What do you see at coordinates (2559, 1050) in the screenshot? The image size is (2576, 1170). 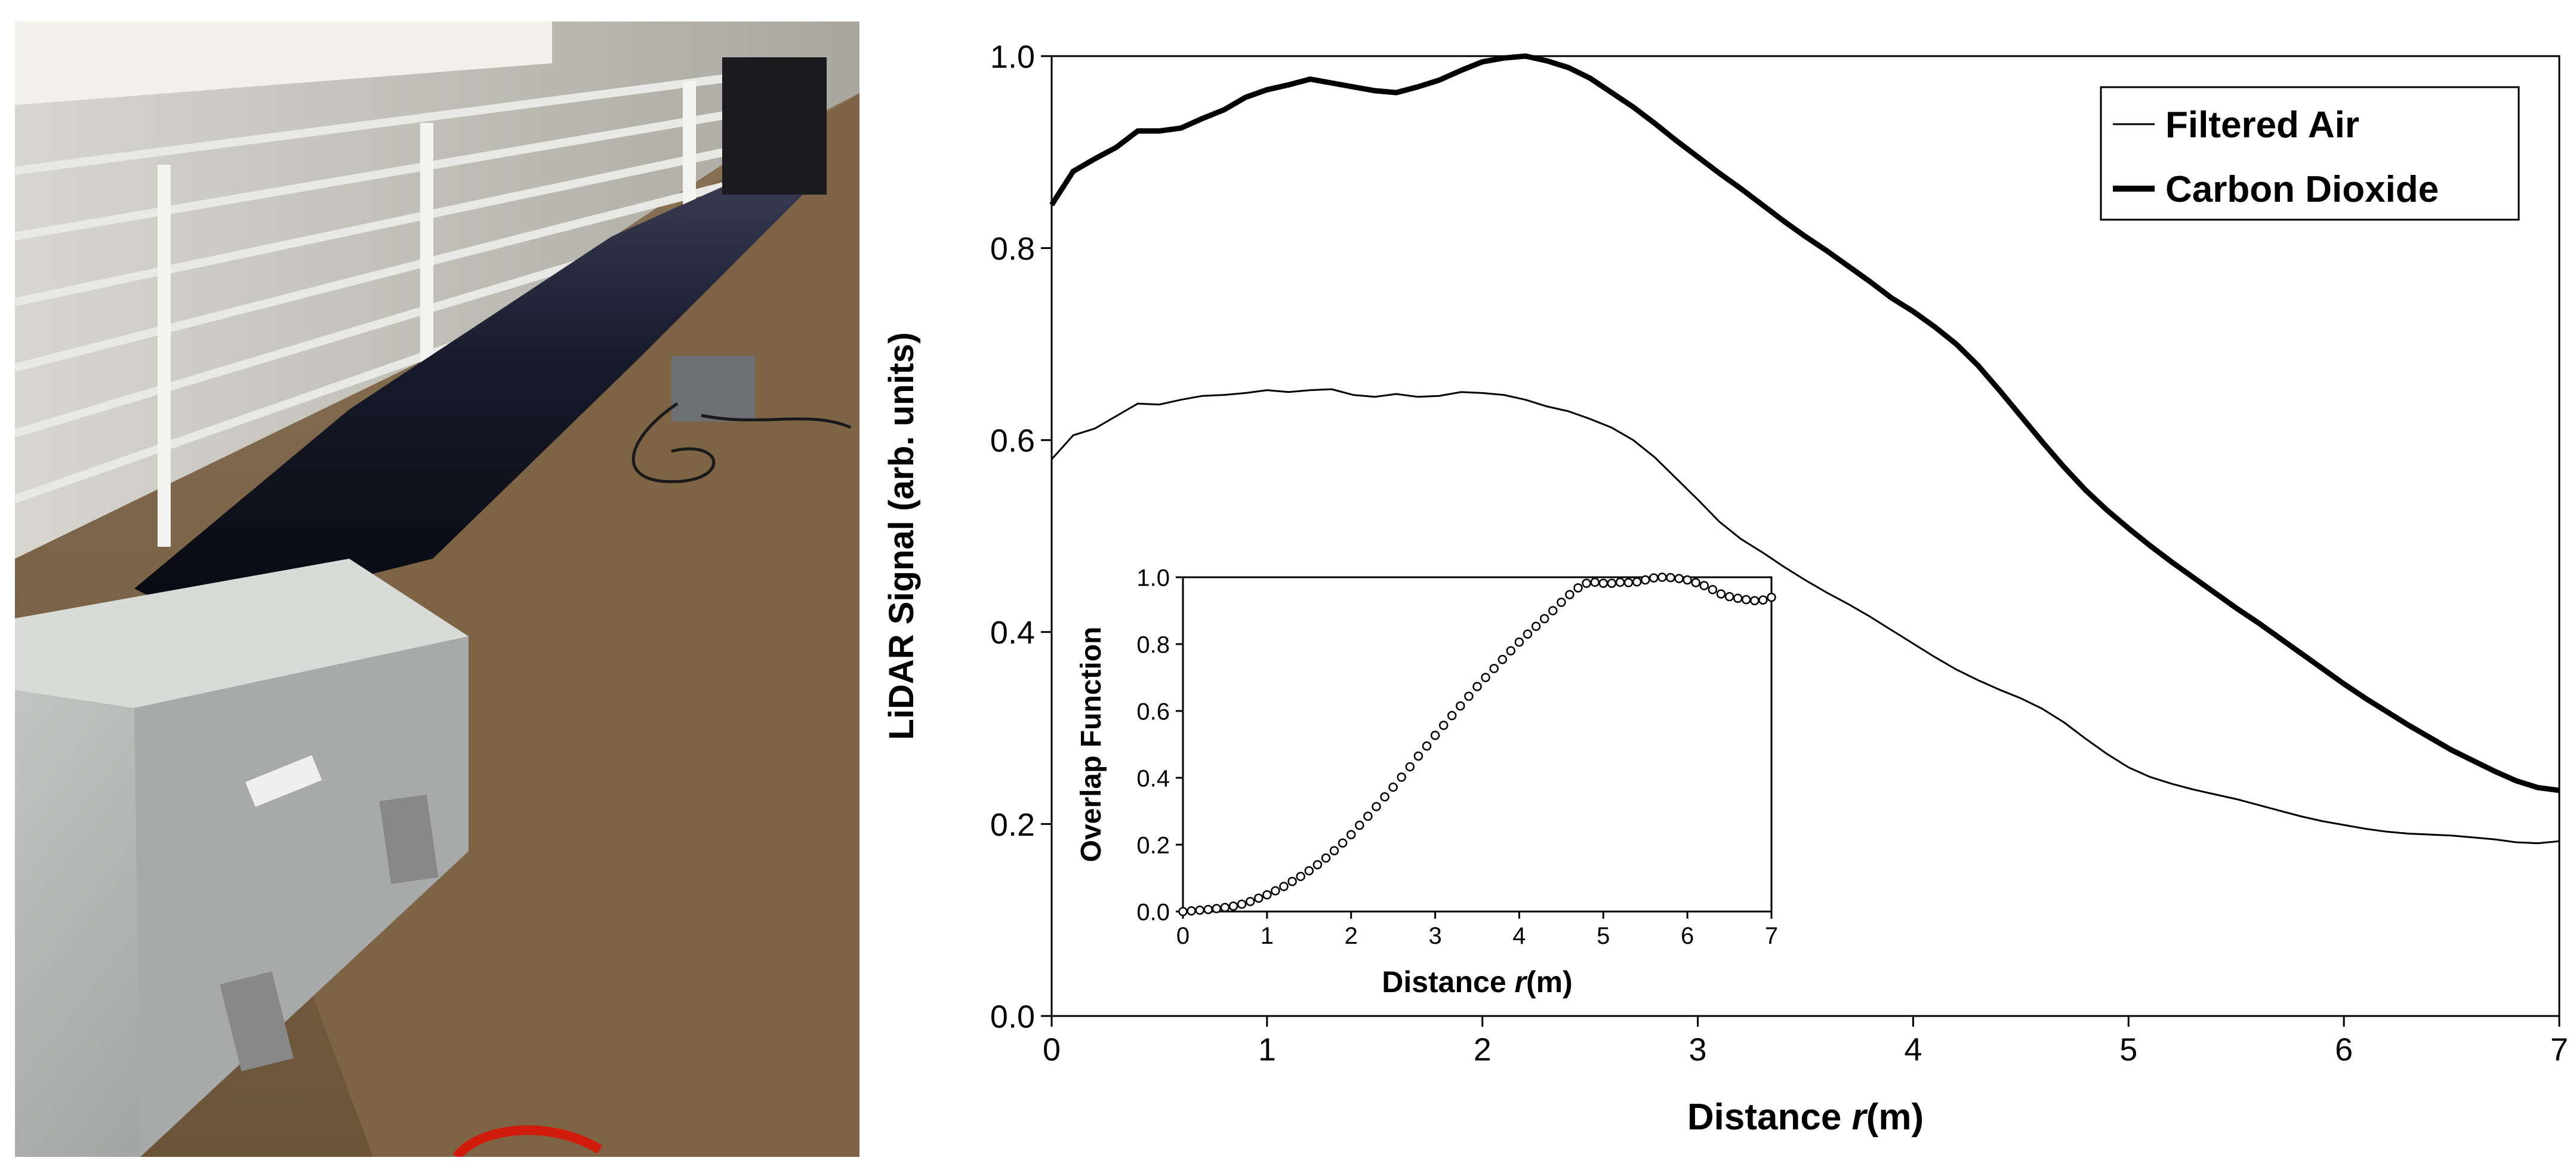 I see `main-x-tick-label: 7` at bounding box center [2559, 1050].